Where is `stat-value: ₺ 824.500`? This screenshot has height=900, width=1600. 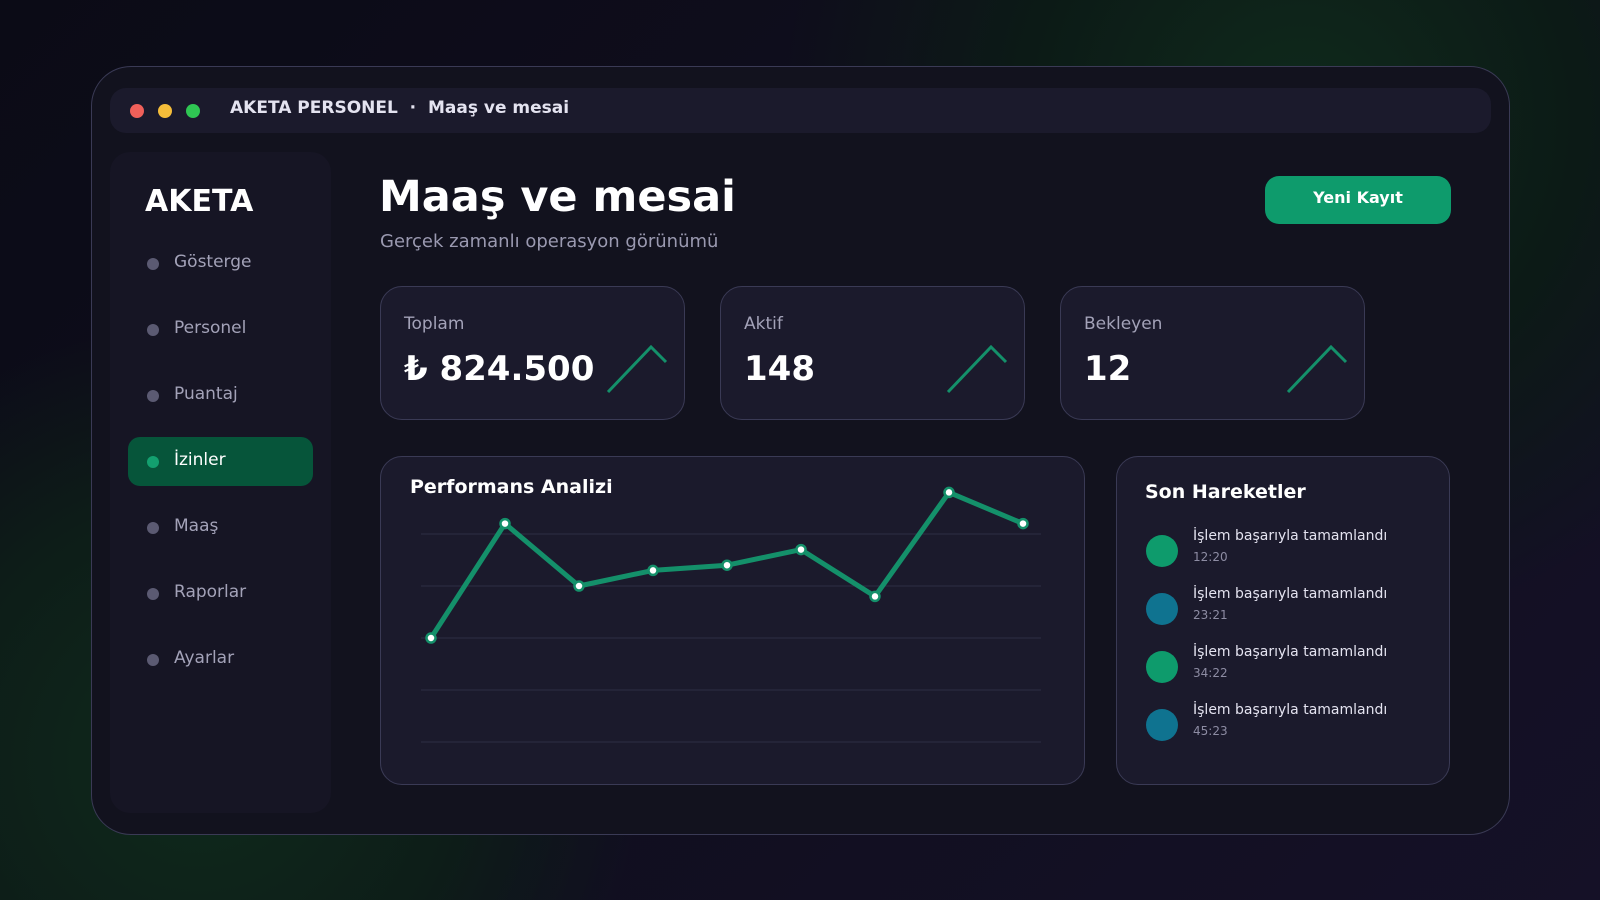 stat-value: ₺ 824.500 is located at coordinates (499, 369).